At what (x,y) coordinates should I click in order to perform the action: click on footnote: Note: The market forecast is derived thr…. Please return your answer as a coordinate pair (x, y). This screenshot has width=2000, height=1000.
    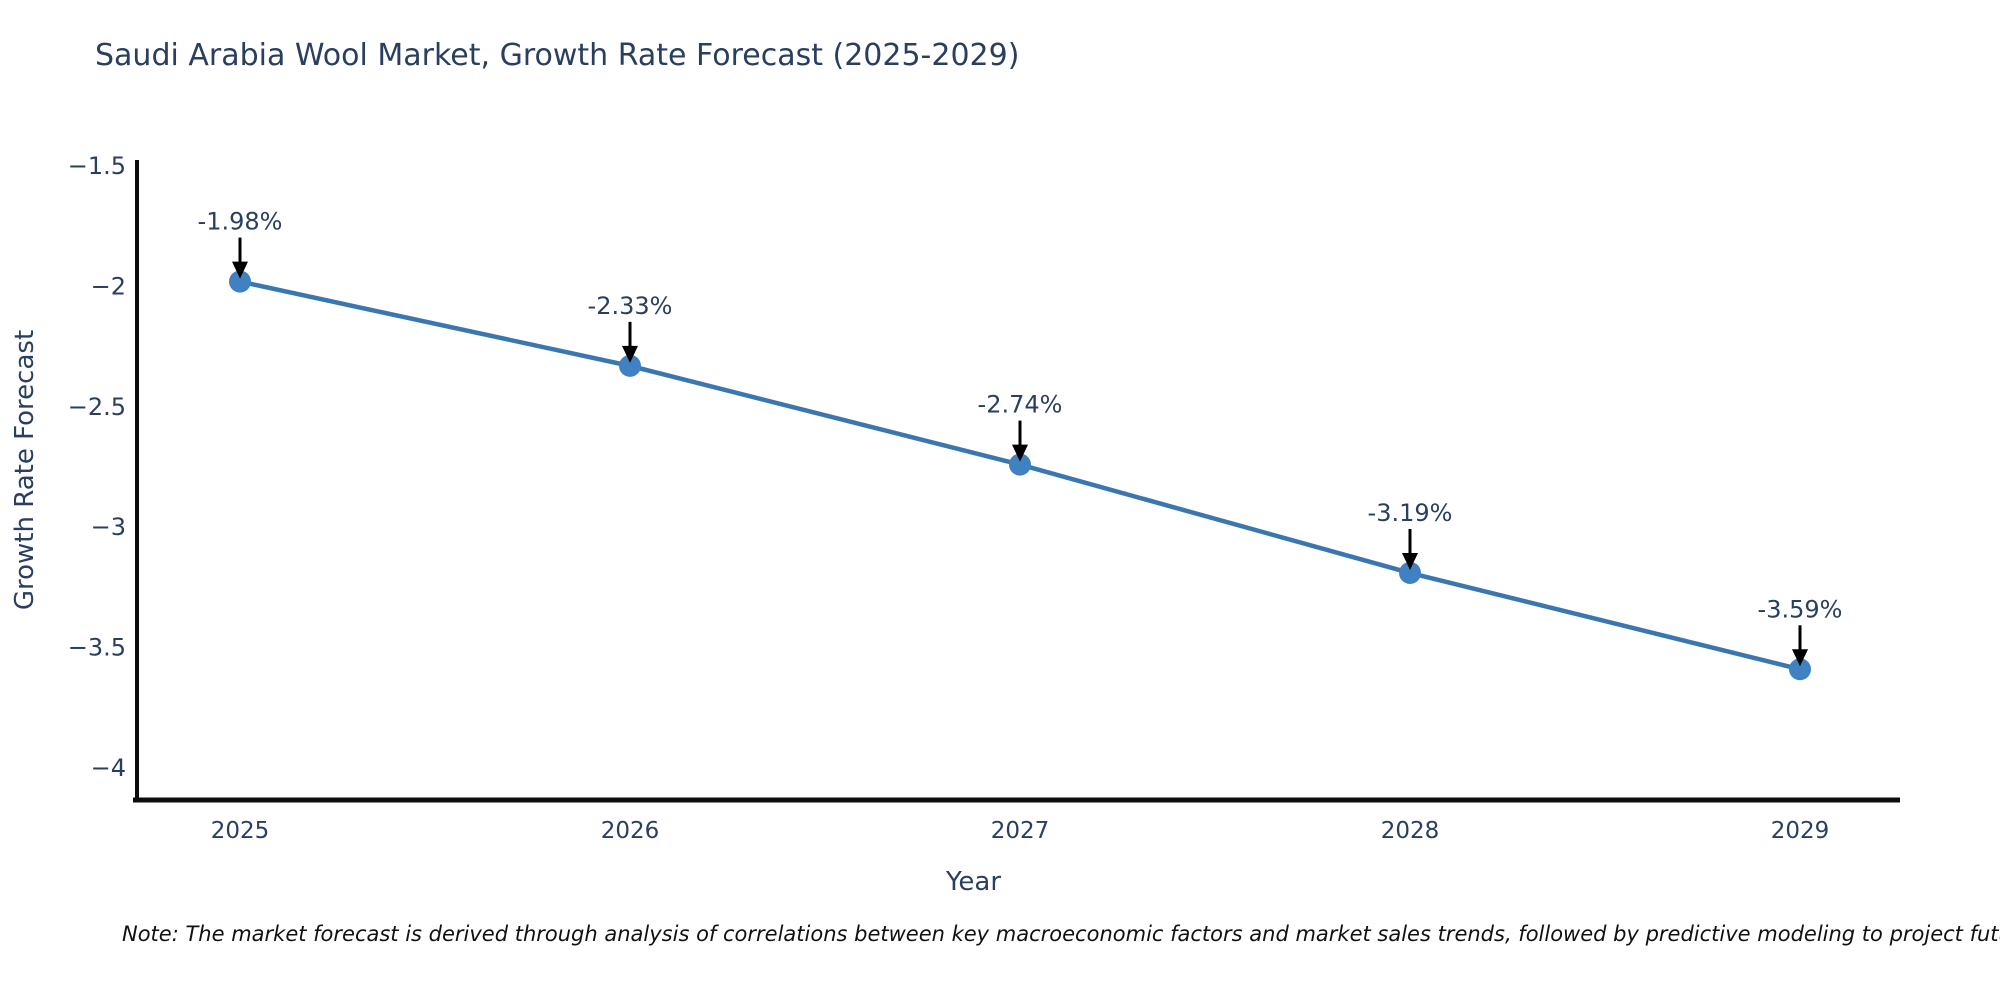
    Looking at the image, I should click on (1061, 934).